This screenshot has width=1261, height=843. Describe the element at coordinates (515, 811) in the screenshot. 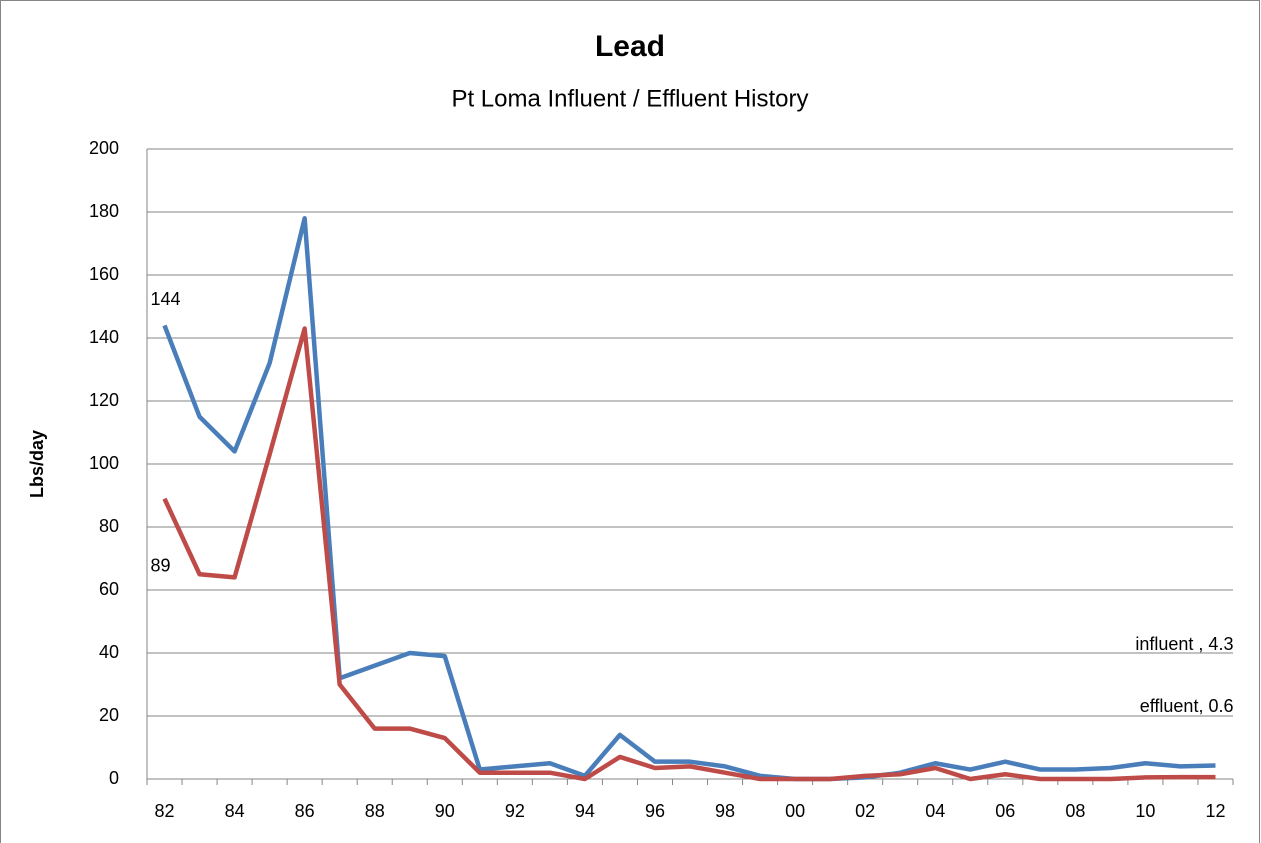

I see `x-tick-label: 92` at that location.